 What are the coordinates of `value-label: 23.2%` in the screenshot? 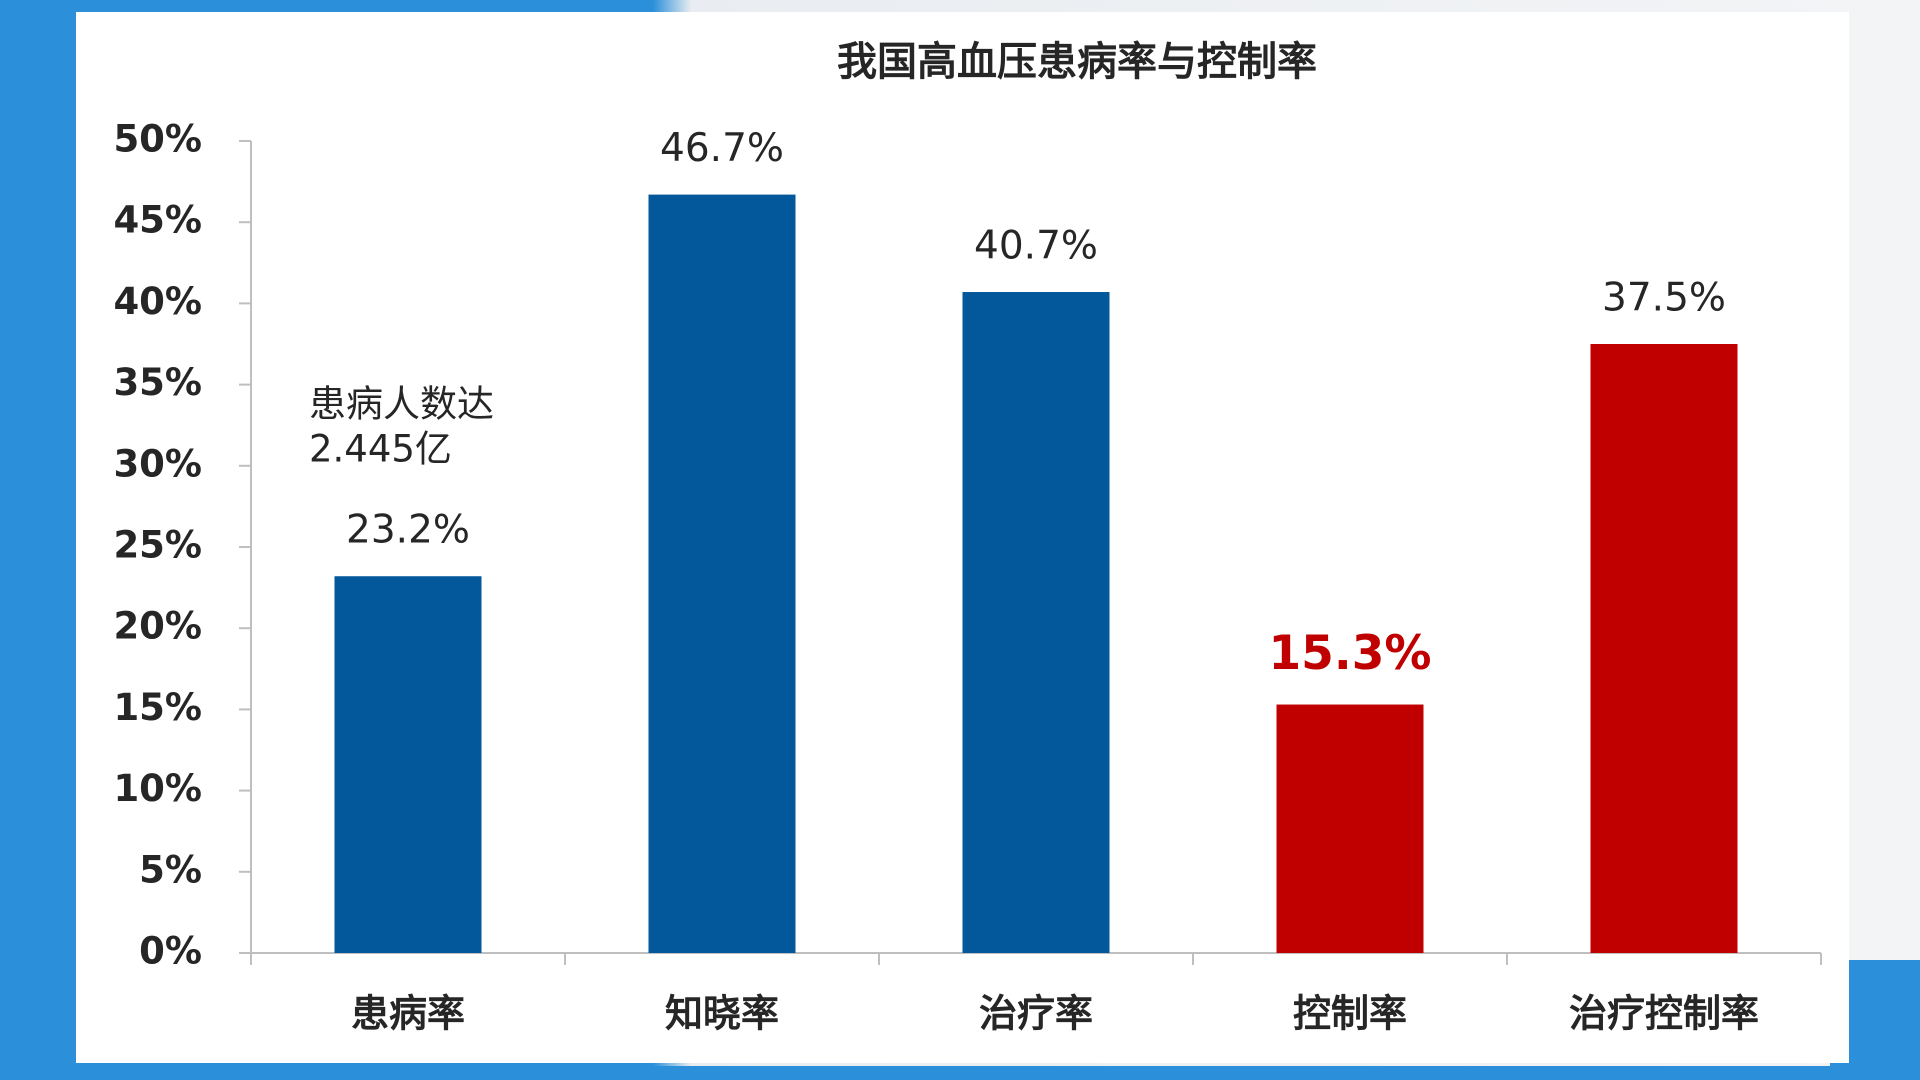 It's located at (408, 530).